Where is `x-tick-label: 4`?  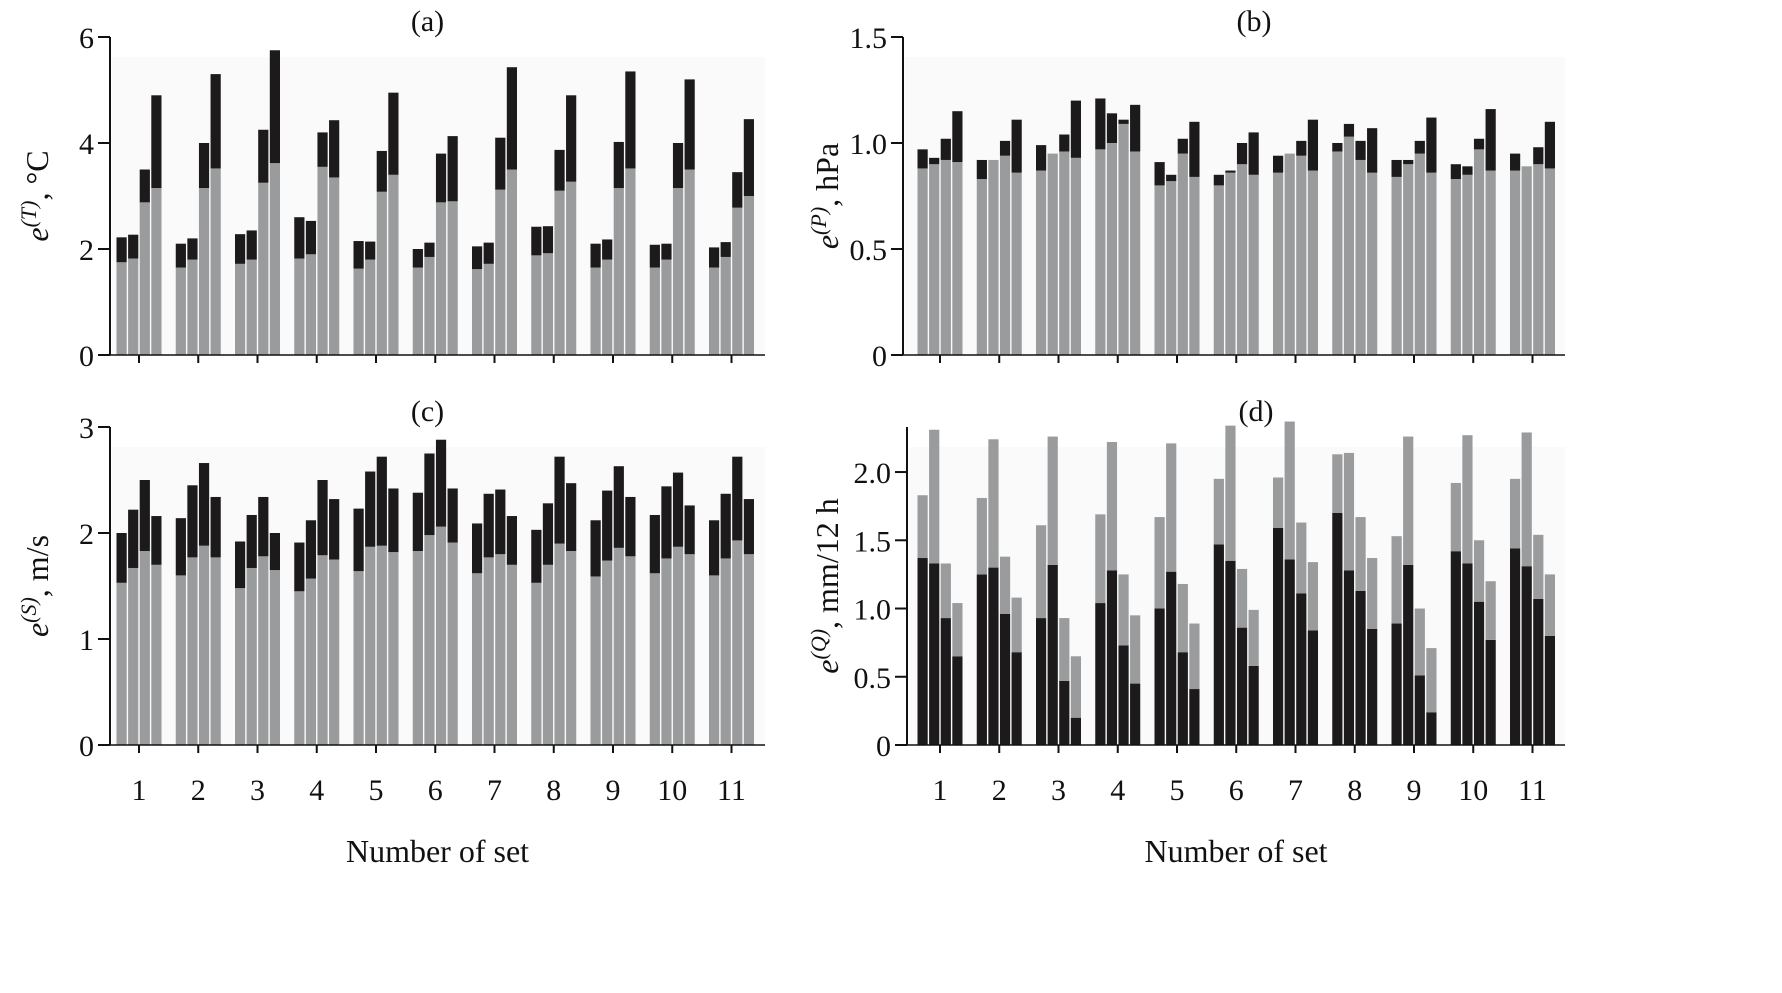
x-tick-label: 4 is located at coordinates (1117, 790).